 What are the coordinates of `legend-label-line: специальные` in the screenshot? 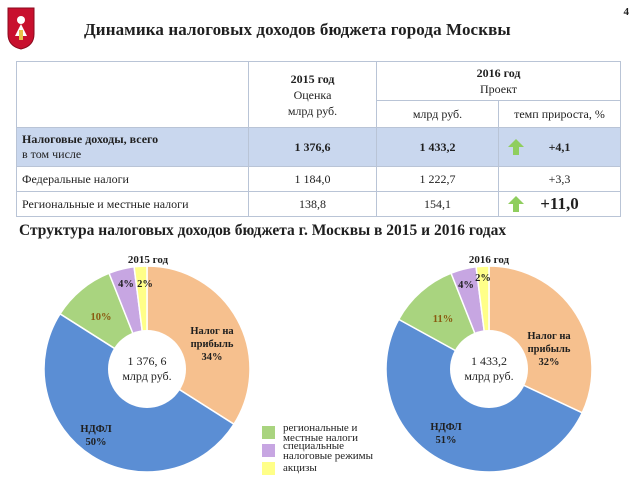 It's located at (314, 446).